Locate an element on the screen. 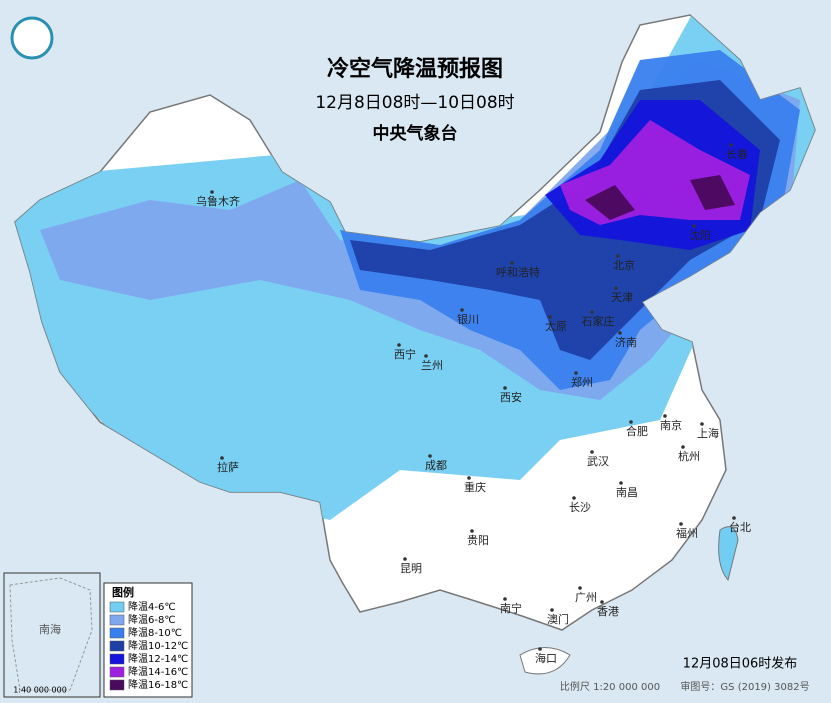 This screenshot has height=703, width=831. city-label: 重庆 is located at coordinates (475, 487).